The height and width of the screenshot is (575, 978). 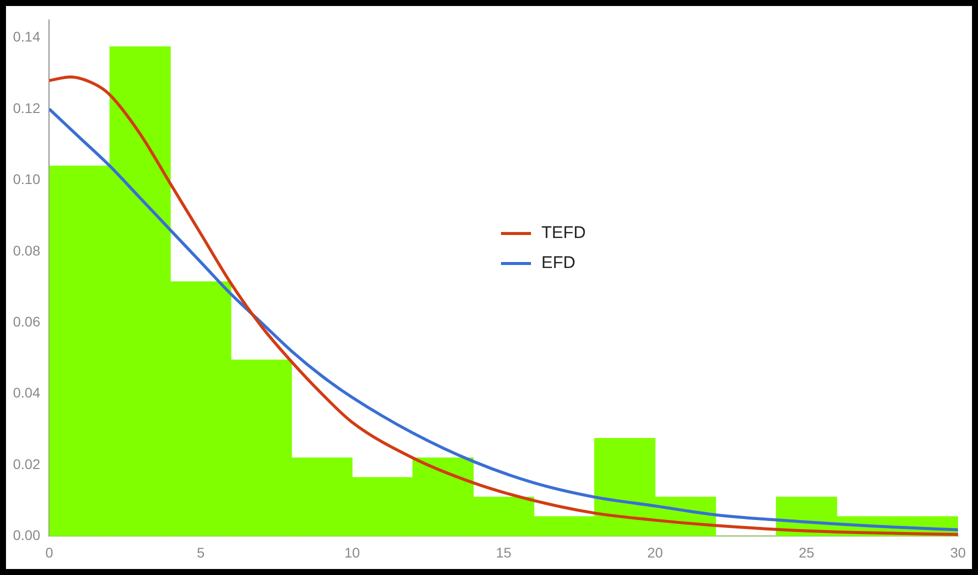 I want to click on x-tick-label: 0, so click(x=49, y=552).